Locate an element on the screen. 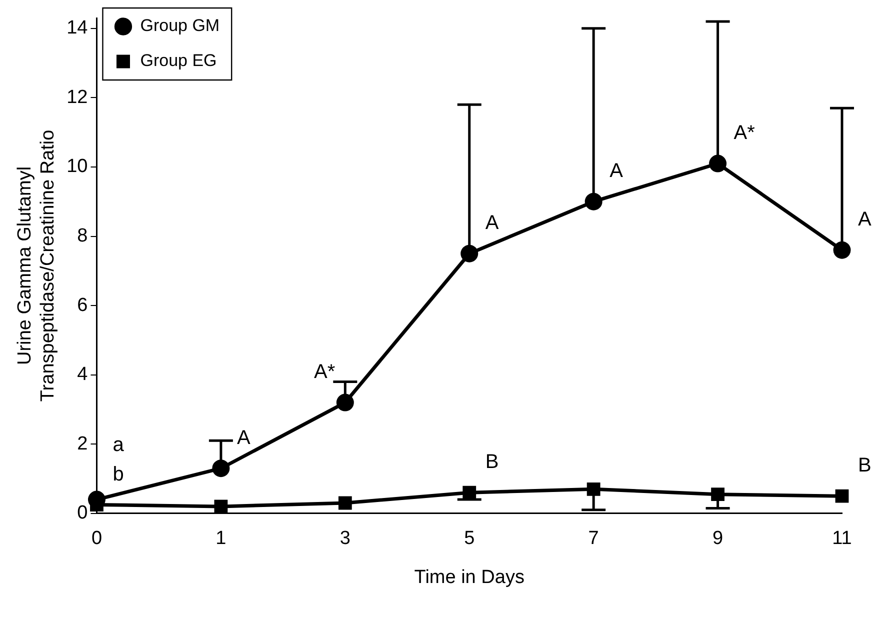 The width and height of the screenshot is (882, 623). x-tick-label: 9 is located at coordinates (718, 539).